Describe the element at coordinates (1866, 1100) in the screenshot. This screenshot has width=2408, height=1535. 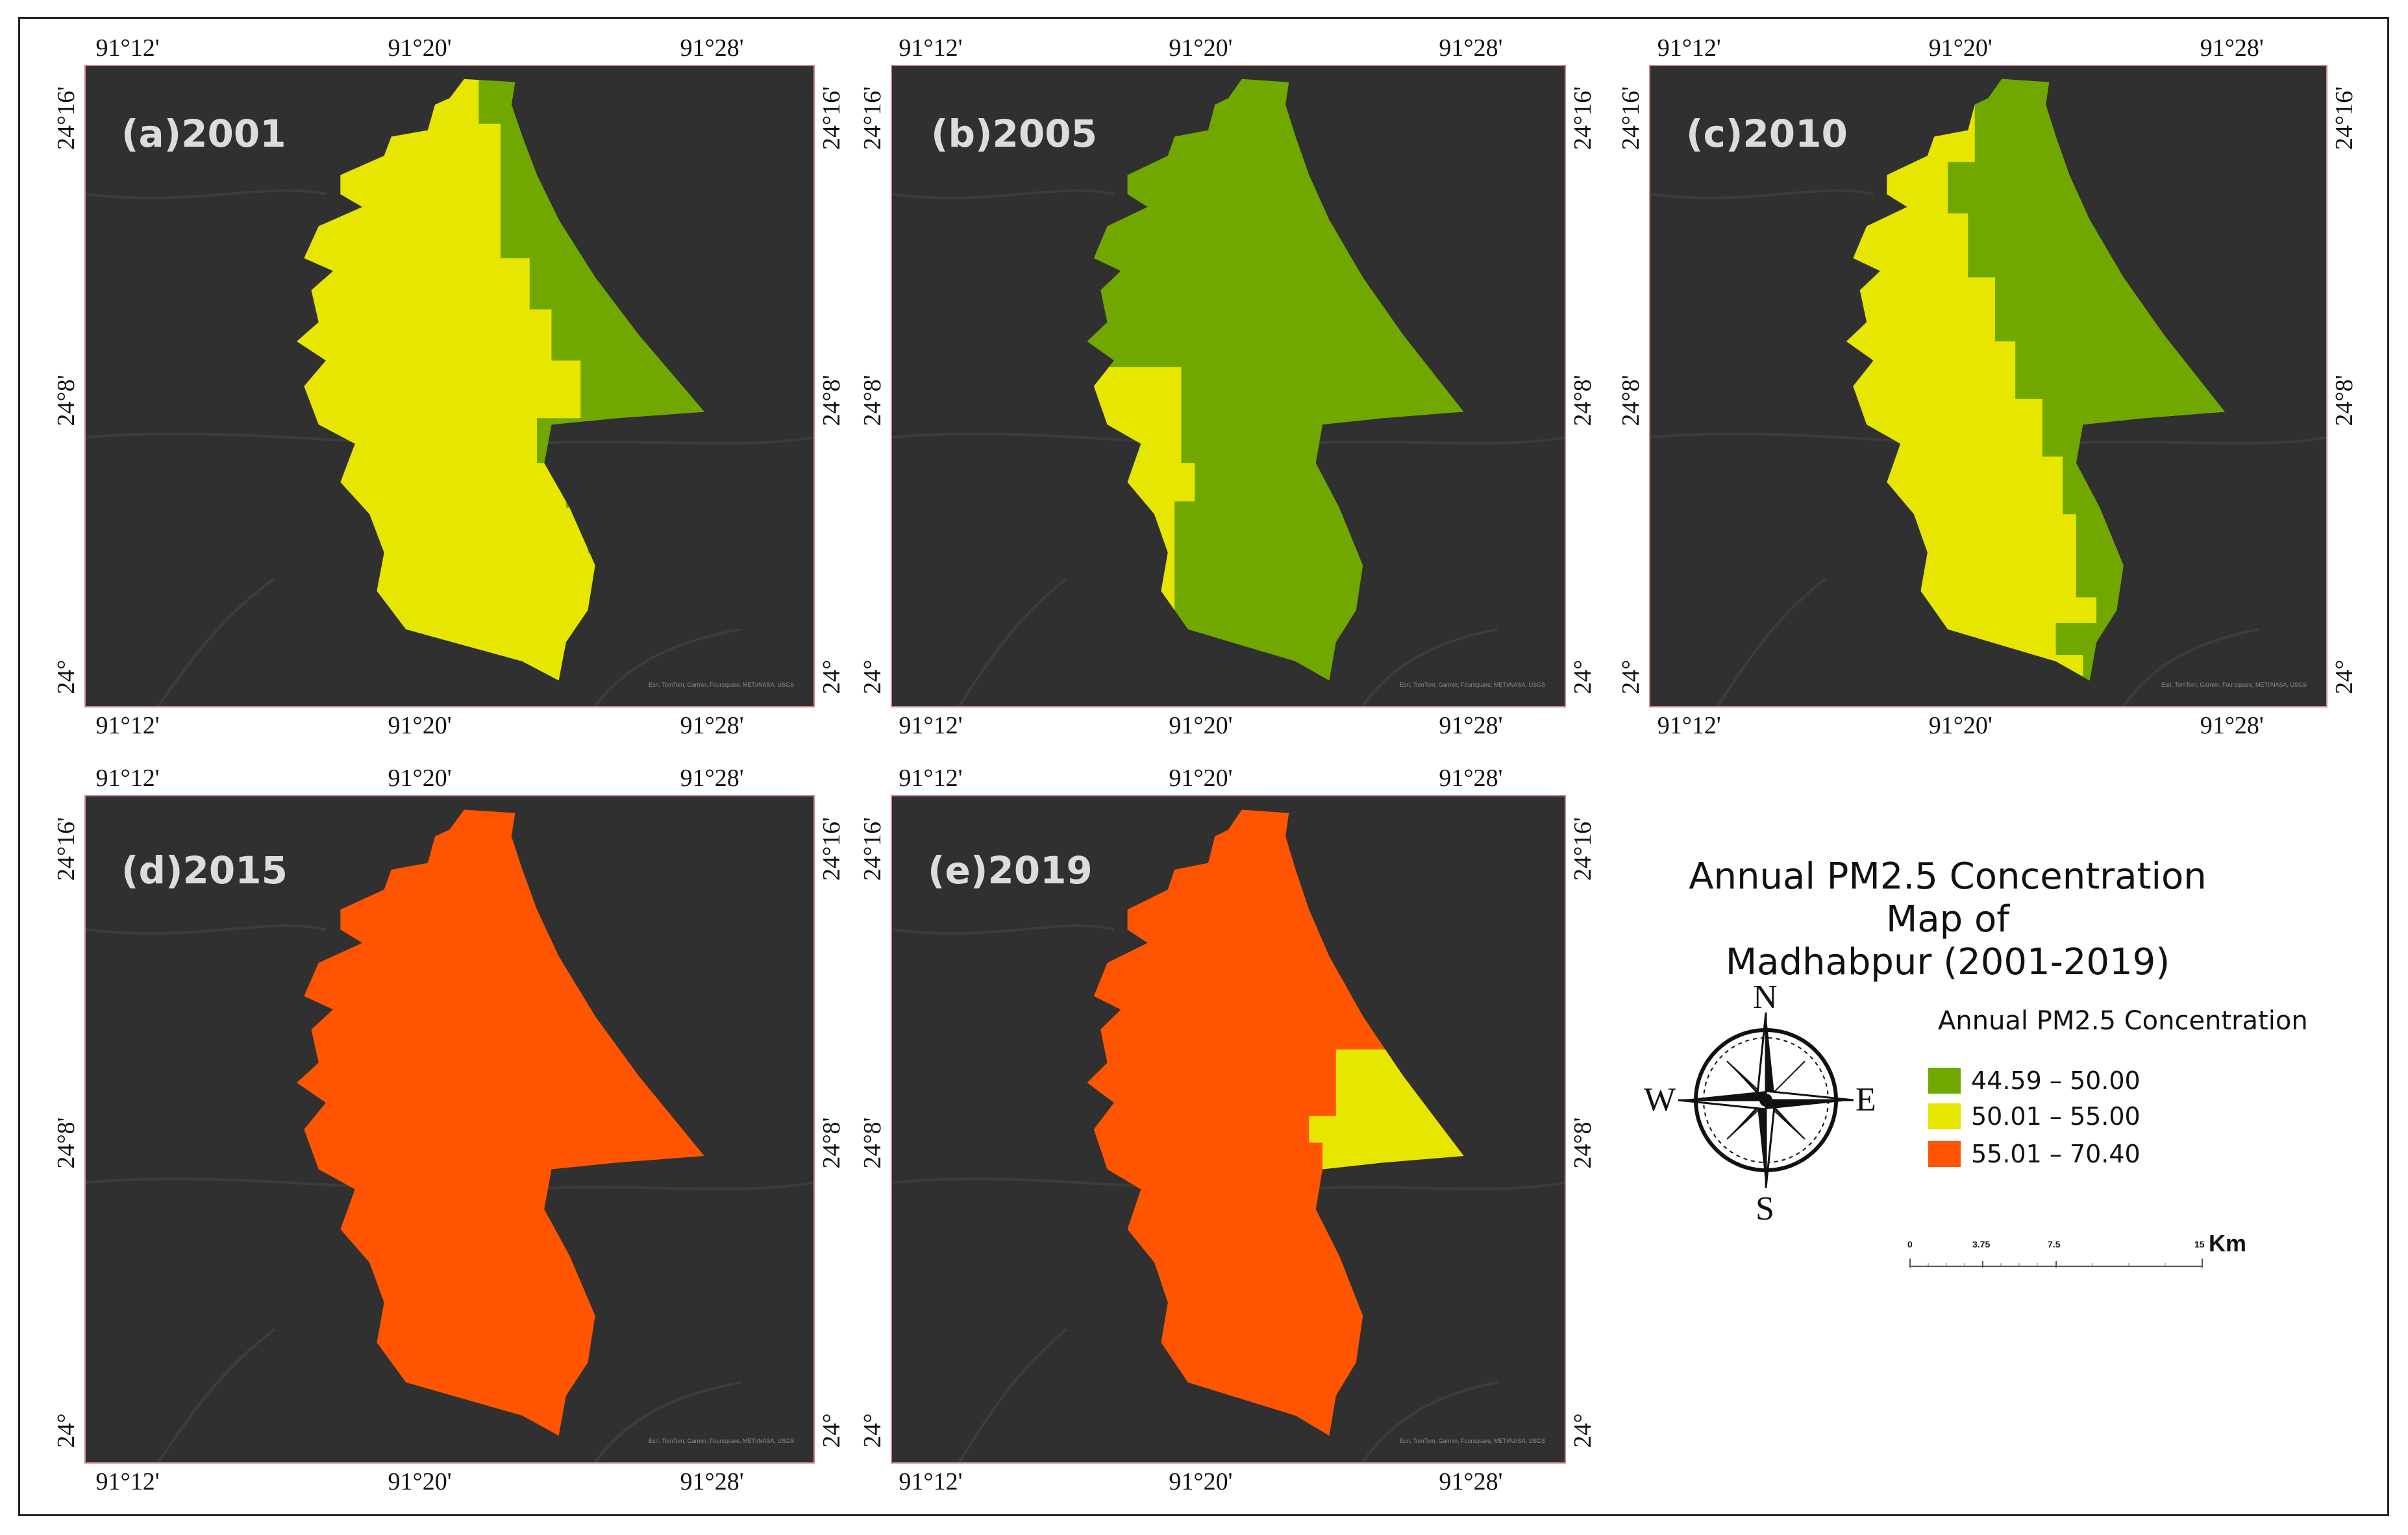
I see `compass-east: E` at that location.